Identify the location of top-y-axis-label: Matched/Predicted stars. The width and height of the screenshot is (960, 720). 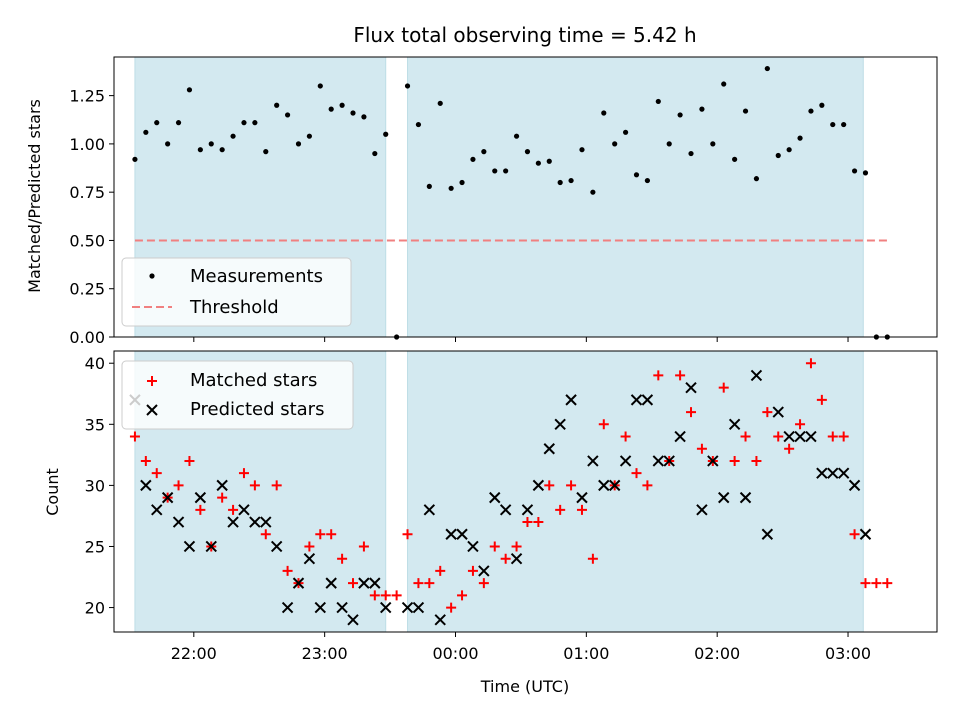
(34, 196).